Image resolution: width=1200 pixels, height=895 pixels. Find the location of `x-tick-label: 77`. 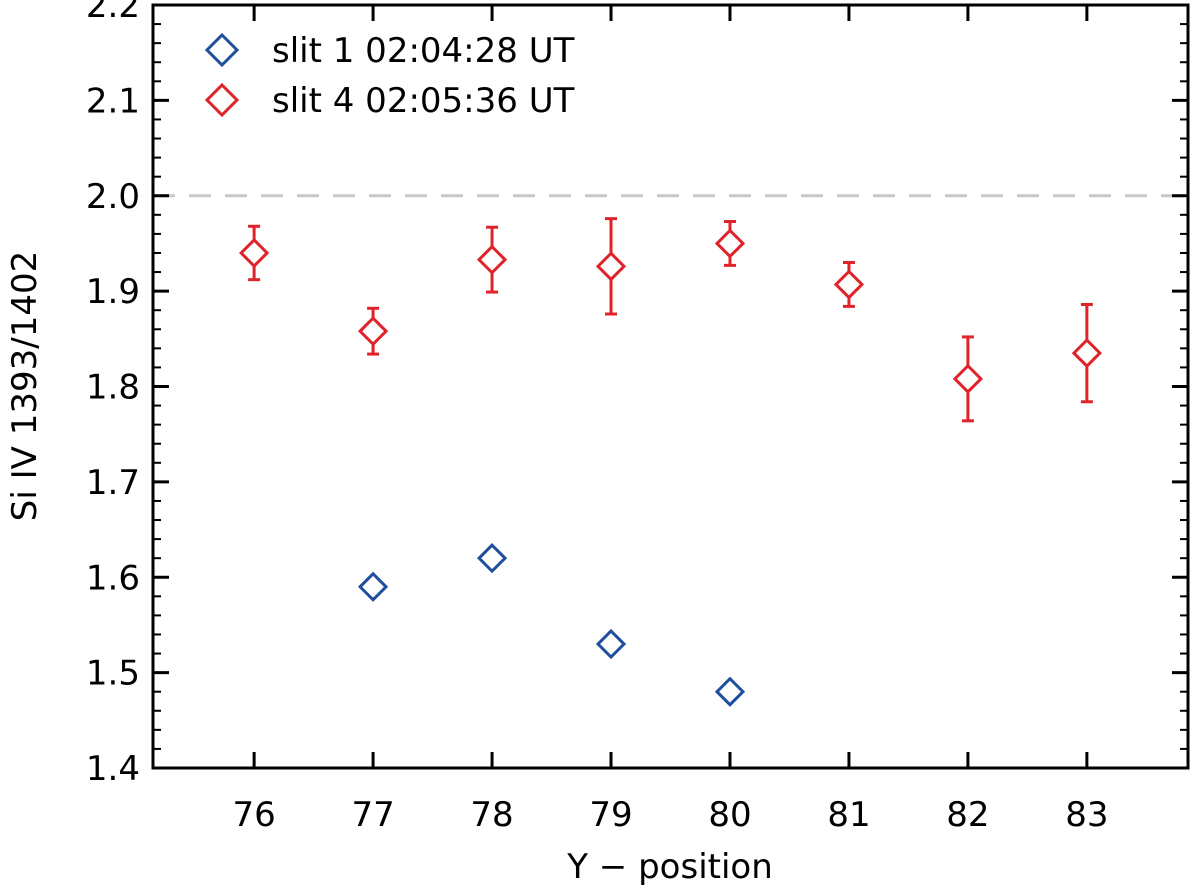

x-tick-label: 77 is located at coordinates (372, 815).